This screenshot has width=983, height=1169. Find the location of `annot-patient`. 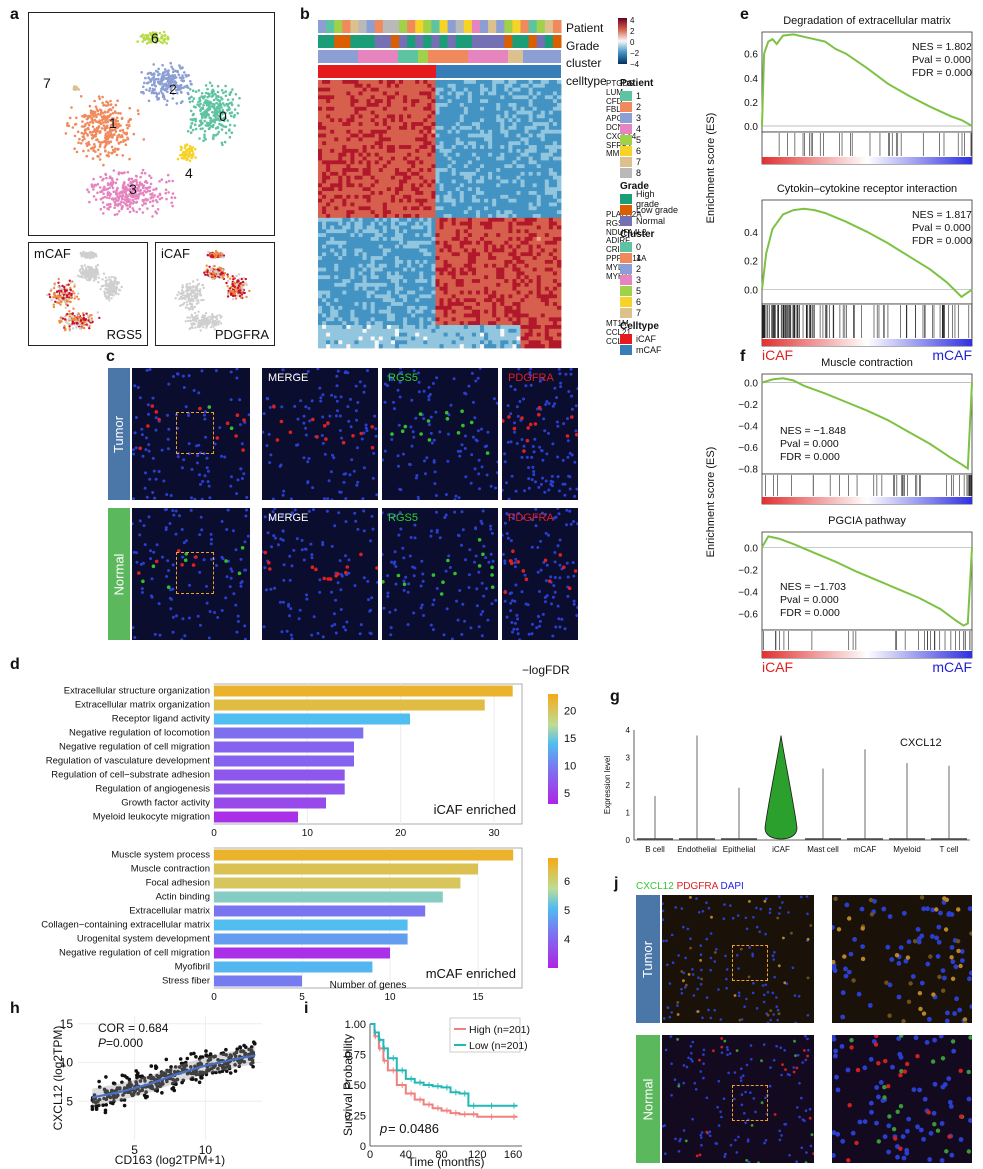

annot-patient is located at coordinates (484, 26).